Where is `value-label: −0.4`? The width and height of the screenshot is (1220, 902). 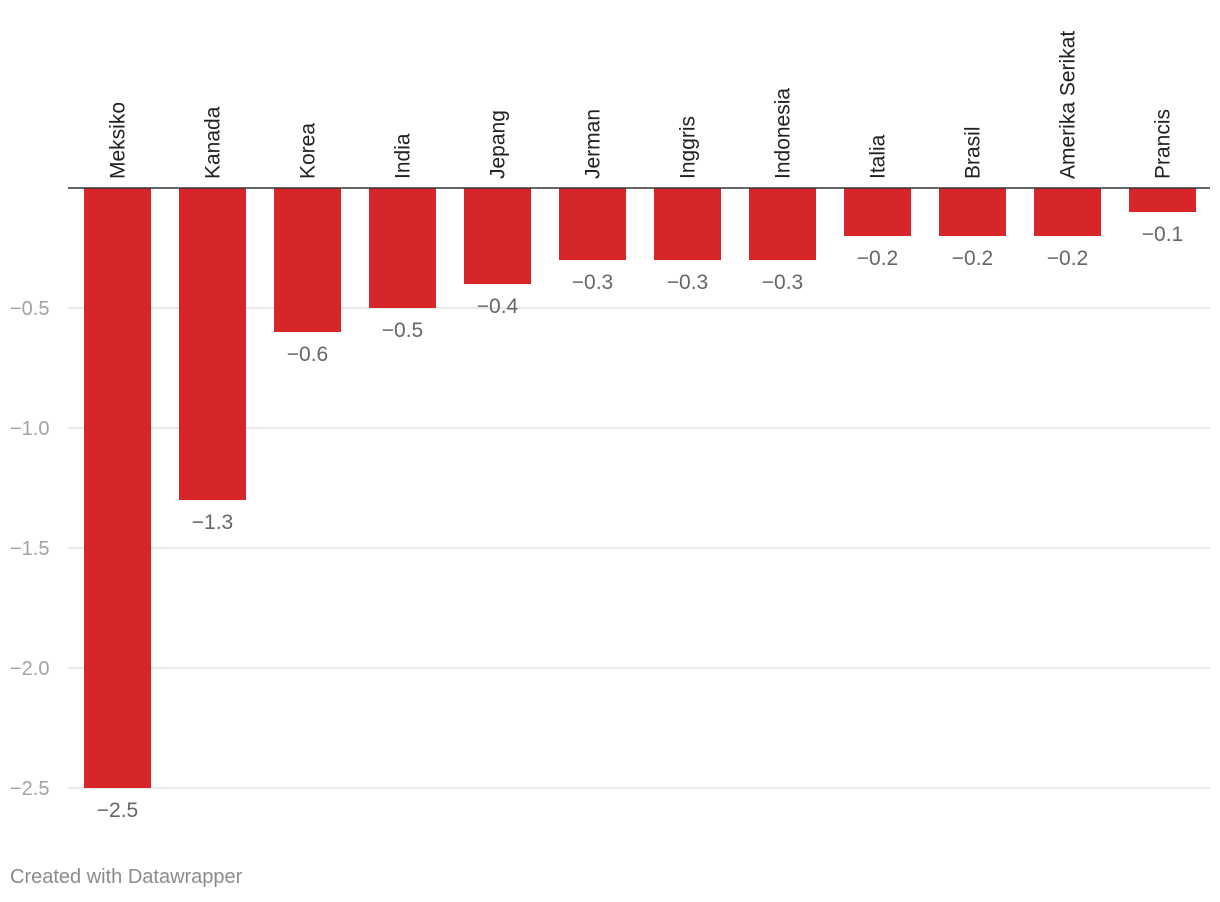 value-label: −0.4 is located at coordinates (498, 306).